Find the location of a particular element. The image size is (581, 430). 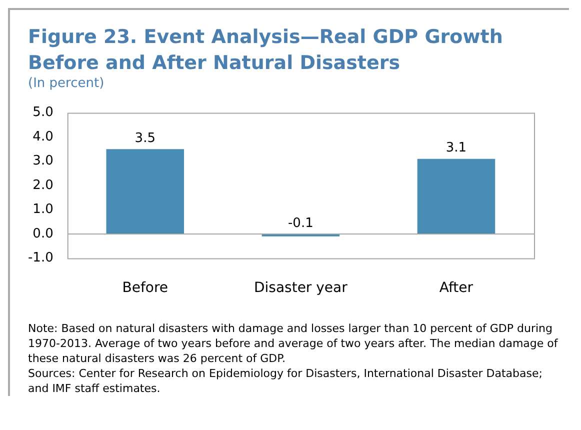

y-tick-label: 1.0 is located at coordinates (43, 210).